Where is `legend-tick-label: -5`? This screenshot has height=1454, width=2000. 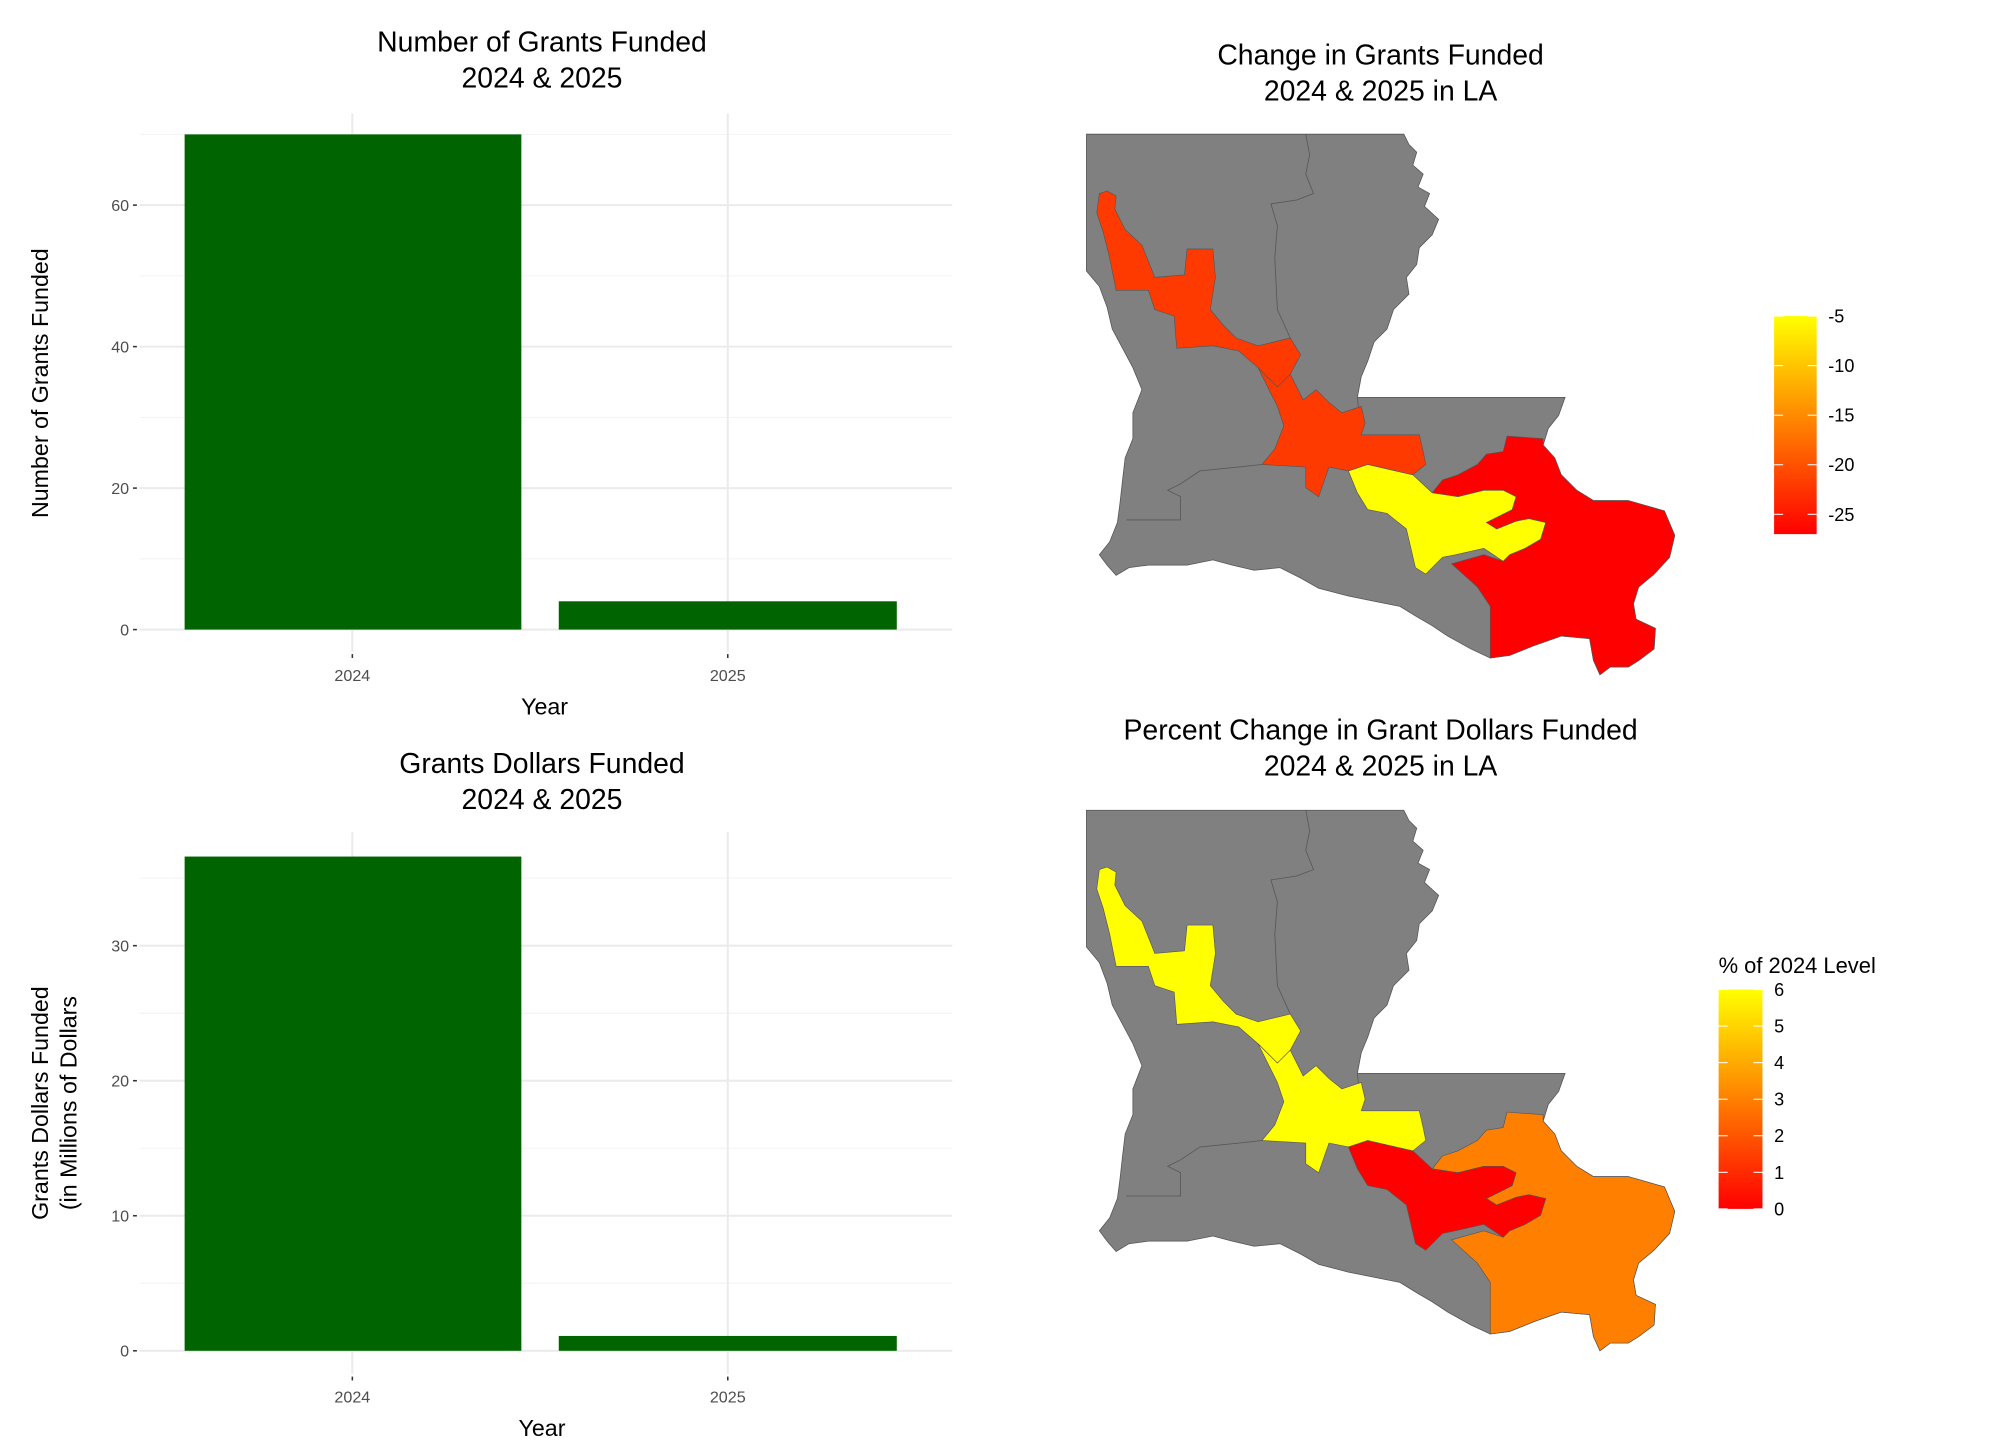
legend-tick-label: -5 is located at coordinates (1836, 317).